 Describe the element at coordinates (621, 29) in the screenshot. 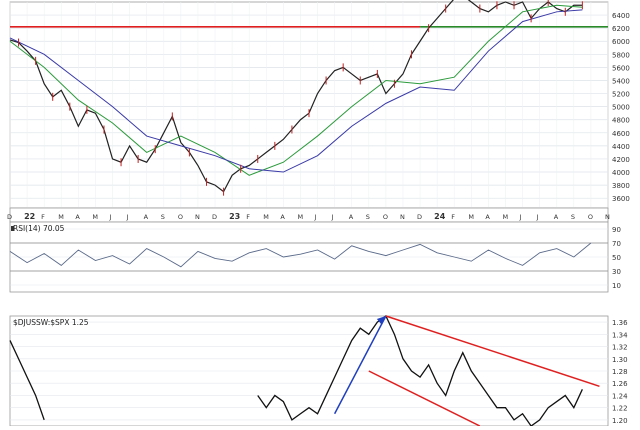

I see `price-tick-label: 6200` at that location.